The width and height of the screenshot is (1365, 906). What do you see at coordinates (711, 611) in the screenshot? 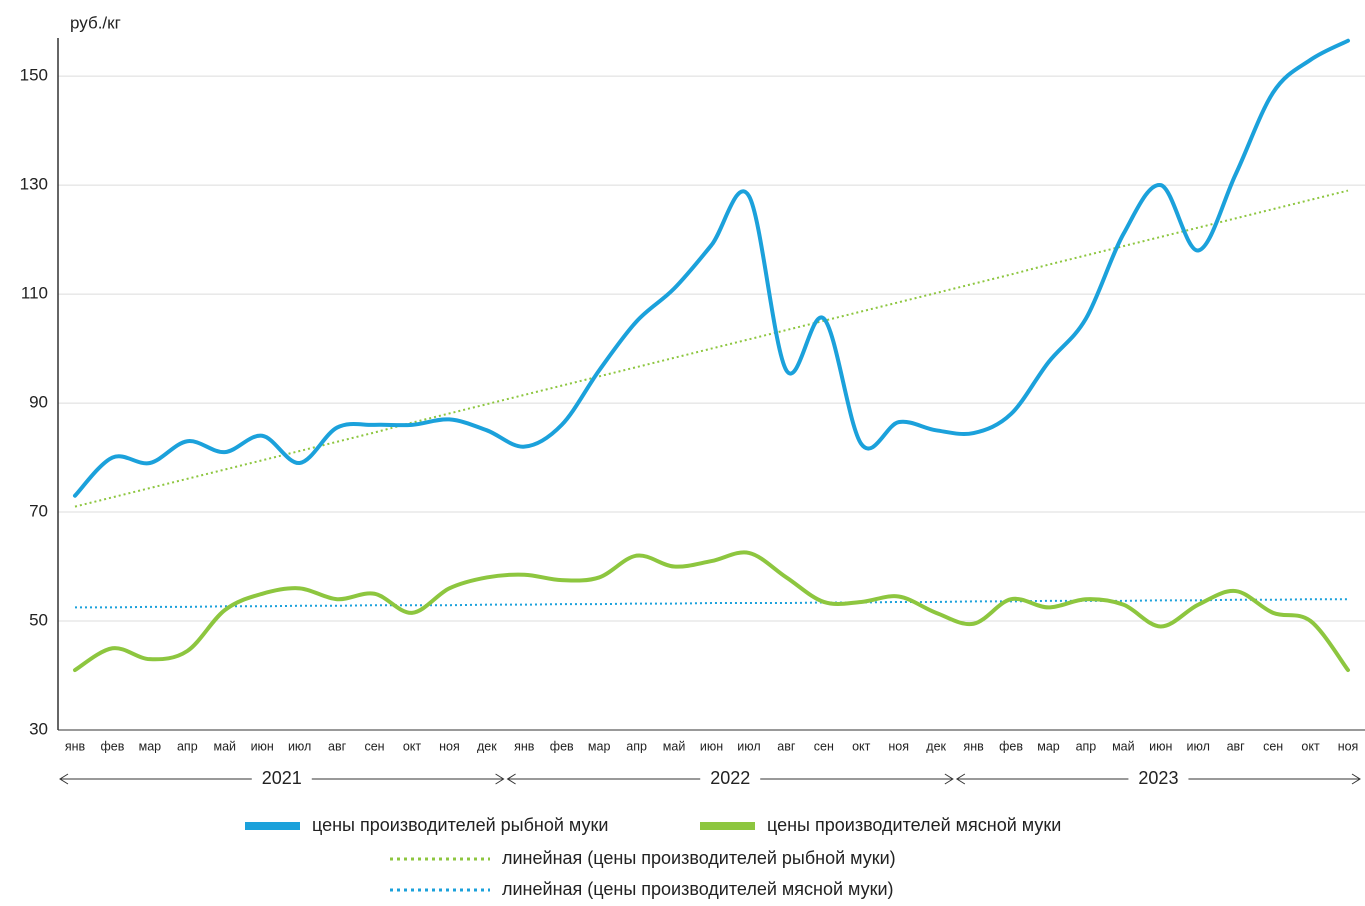
I see `line` at bounding box center [711, 611].